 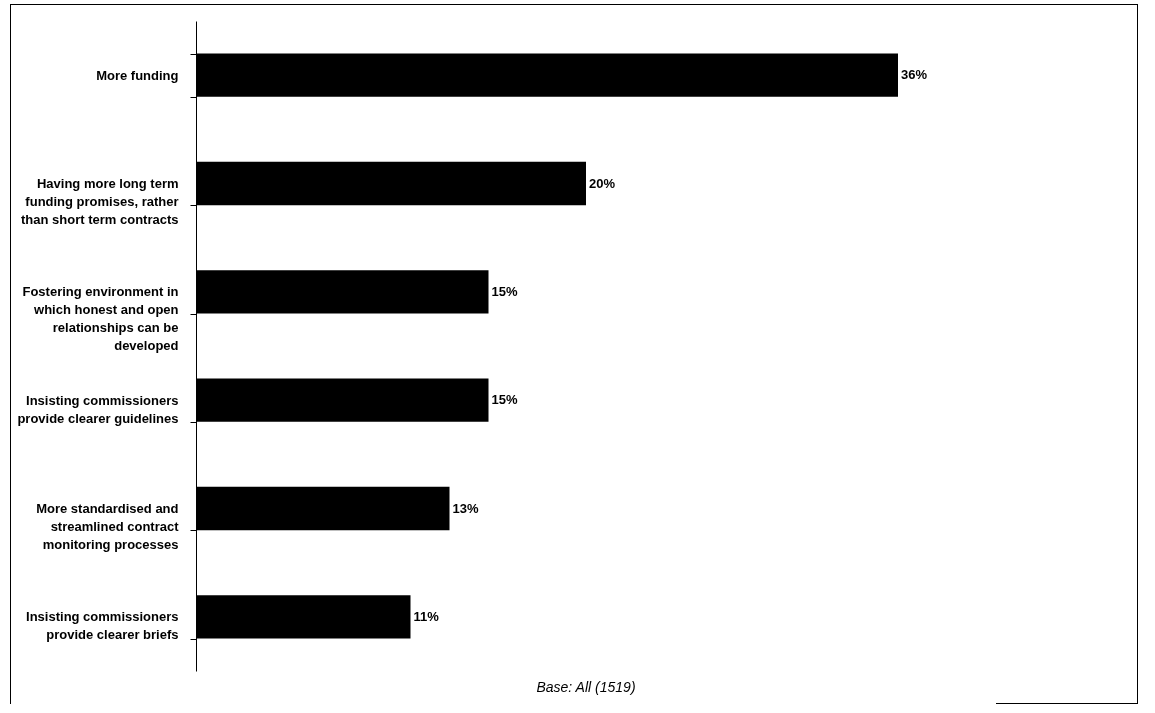 What do you see at coordinates (137, 75) in the screenshot?
I see `y-tick-label: More funding` at bounding box center [137, 75].